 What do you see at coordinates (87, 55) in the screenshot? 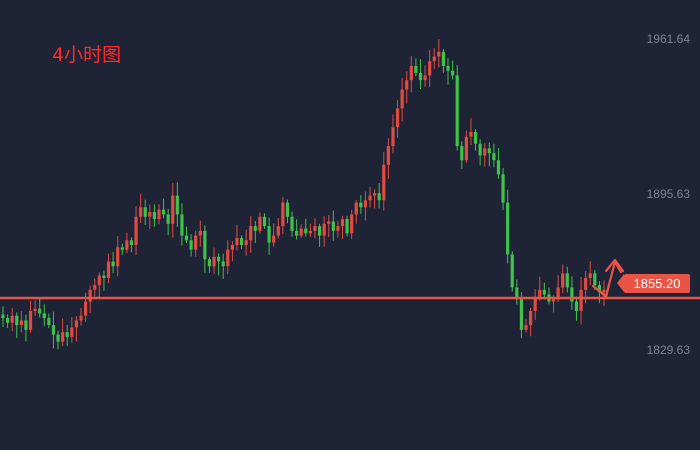
I see `chart-title: 4小时图` at bounding box center [87, 55].